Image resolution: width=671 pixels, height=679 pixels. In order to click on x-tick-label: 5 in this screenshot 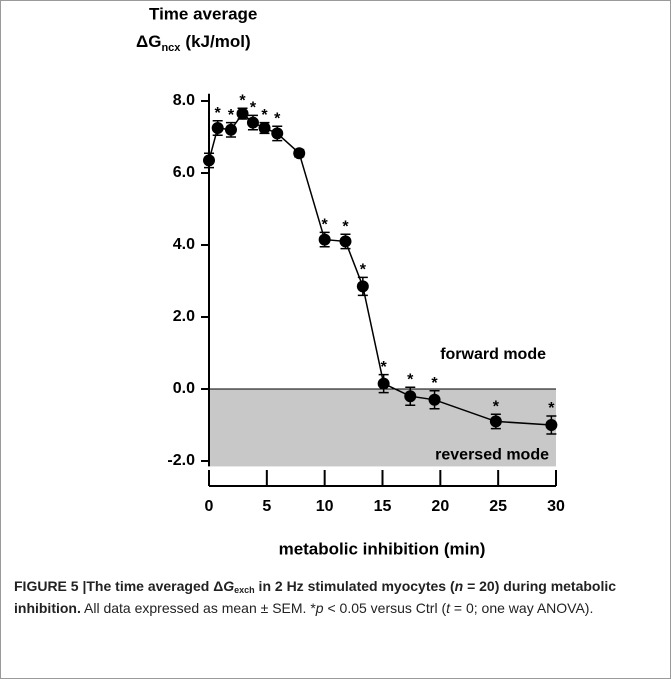, I will do `click(266, 506)`.